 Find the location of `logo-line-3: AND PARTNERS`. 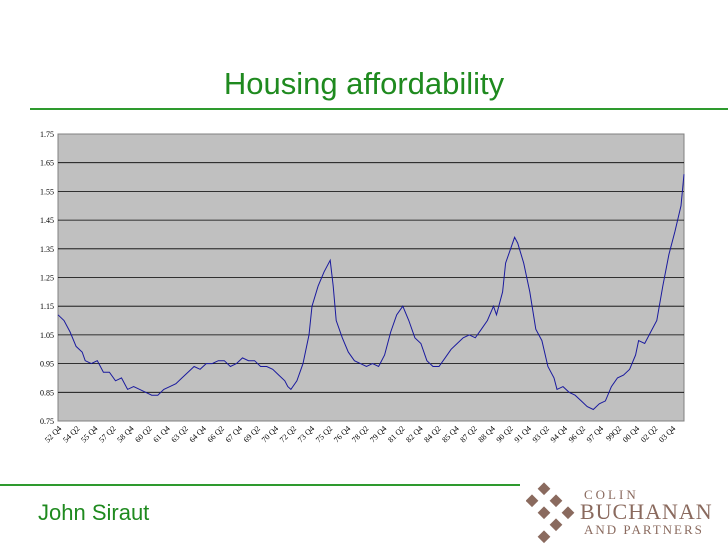

logo-line-3: AND PARTNERS is located at coordinates (644, 529).